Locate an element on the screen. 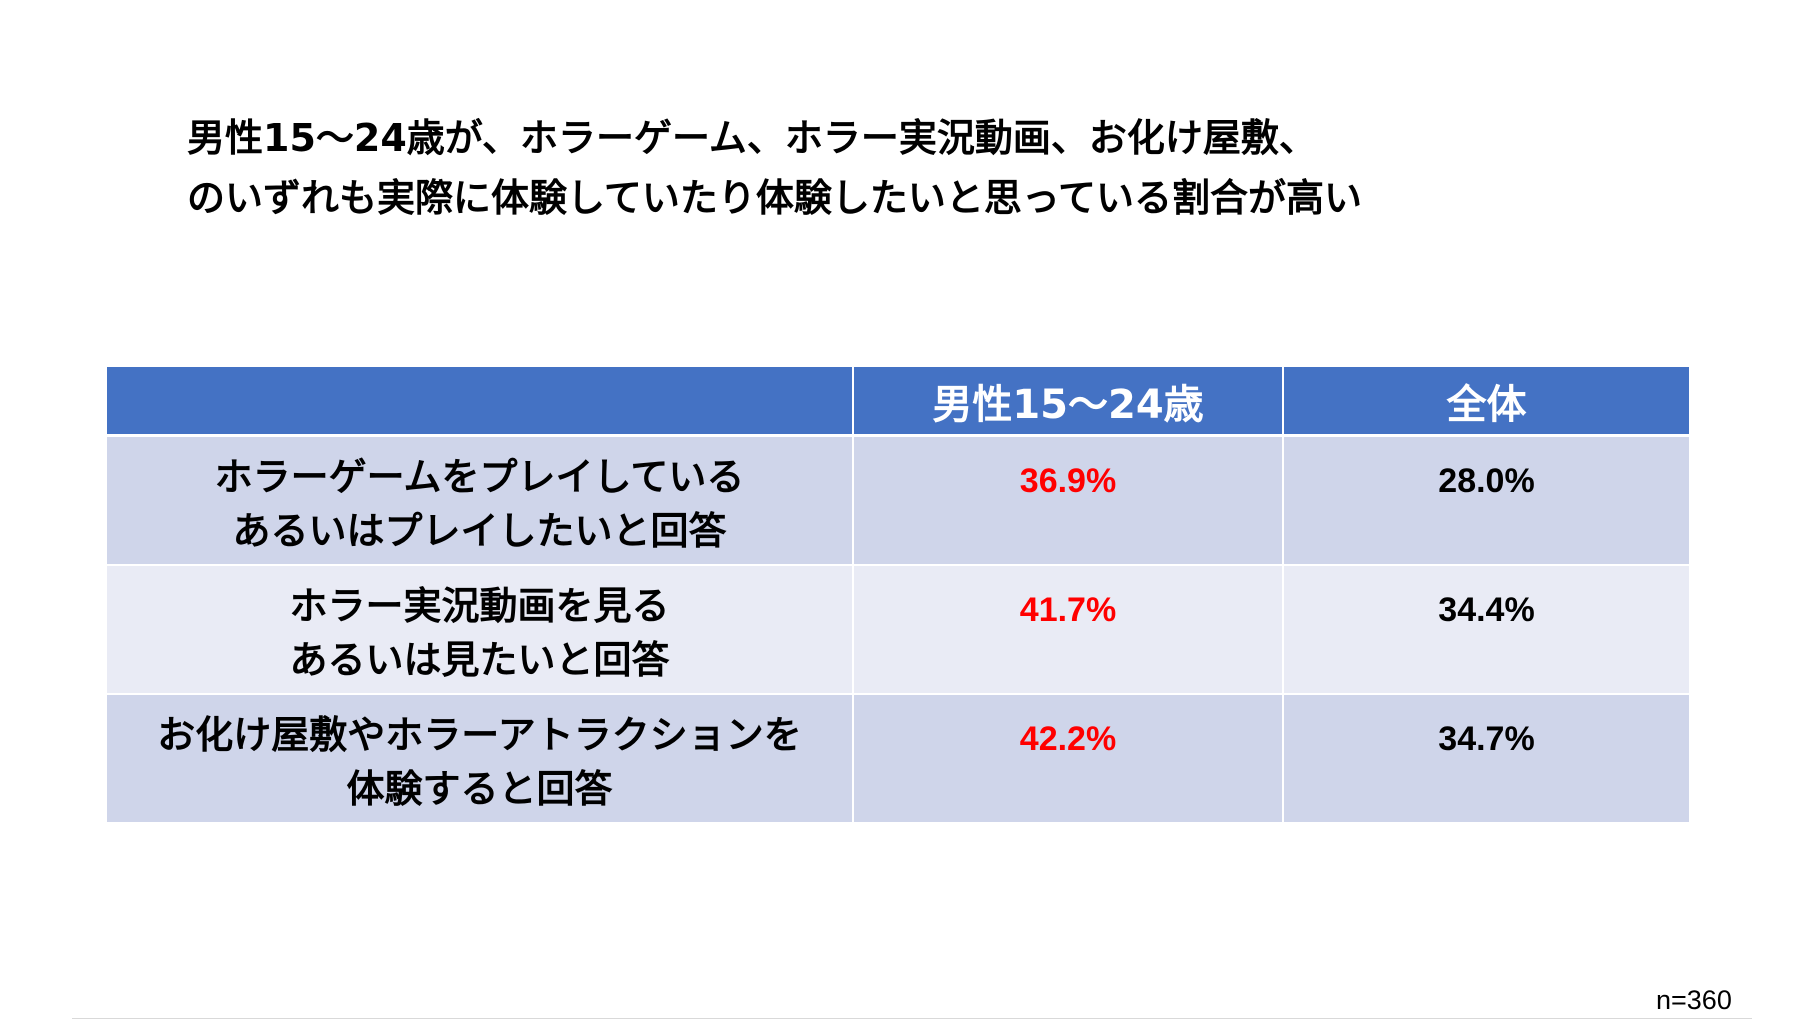  table-header-row: 男性15～24歳 全体 is located at coordinates (898, 402).